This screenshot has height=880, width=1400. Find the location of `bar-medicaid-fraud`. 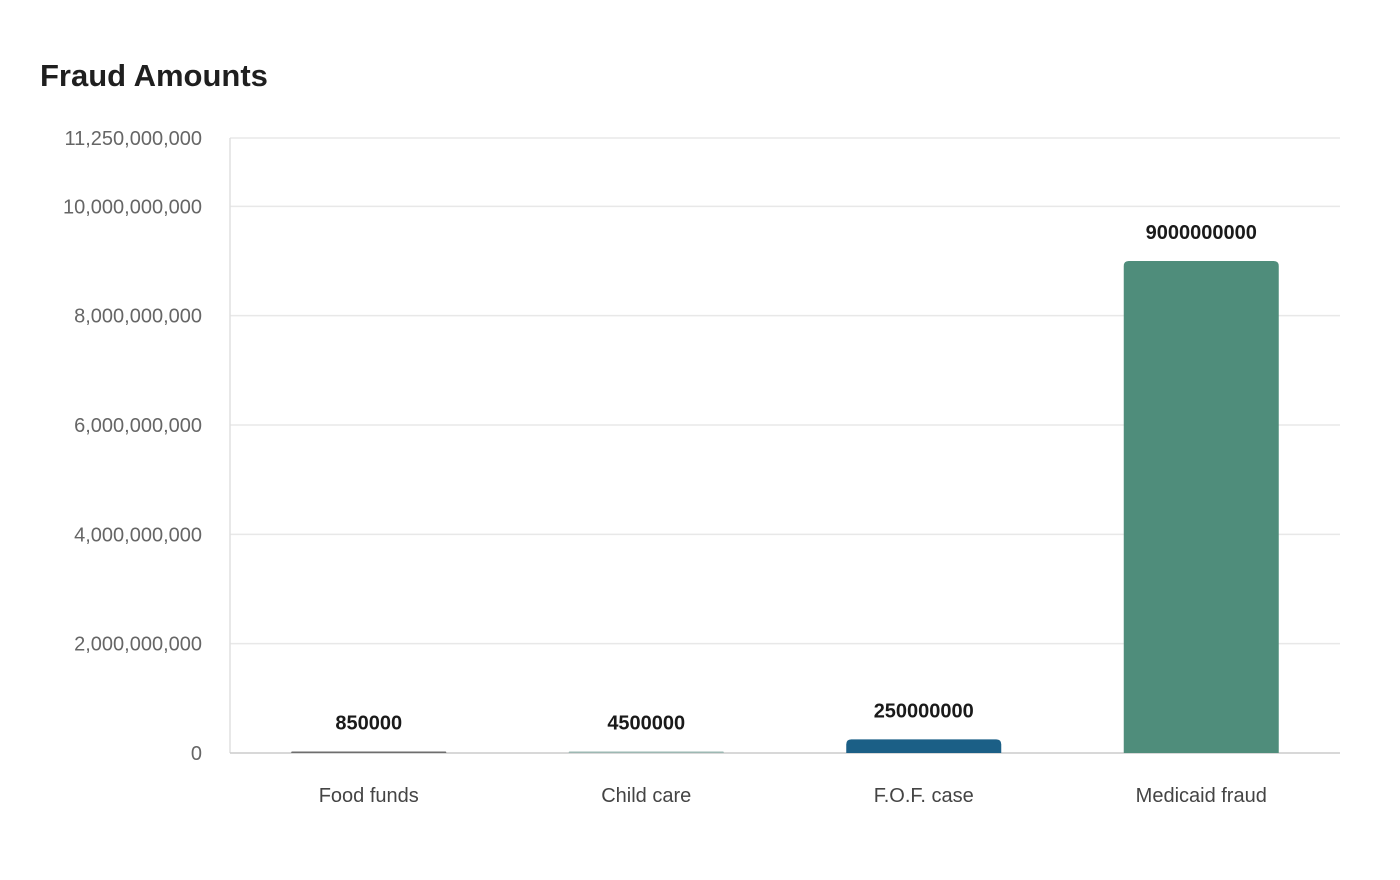

bar-medicaid-fraud is located at coordinates (1201, 507).